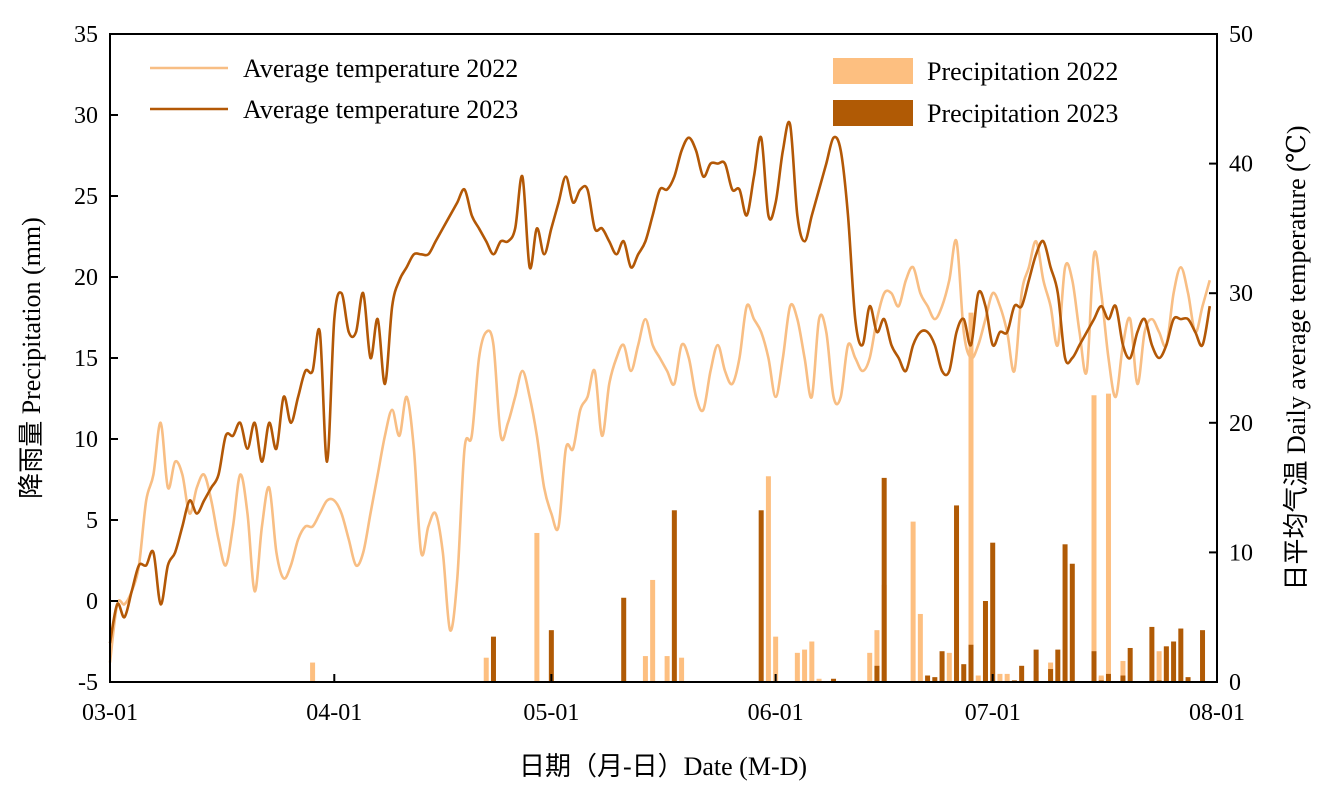 The height and width of the screenshot is (799, 1328). Describe the element at coordinates (88, 683) in the screenshot. I see `left-y-tick-label: -5` at that location.